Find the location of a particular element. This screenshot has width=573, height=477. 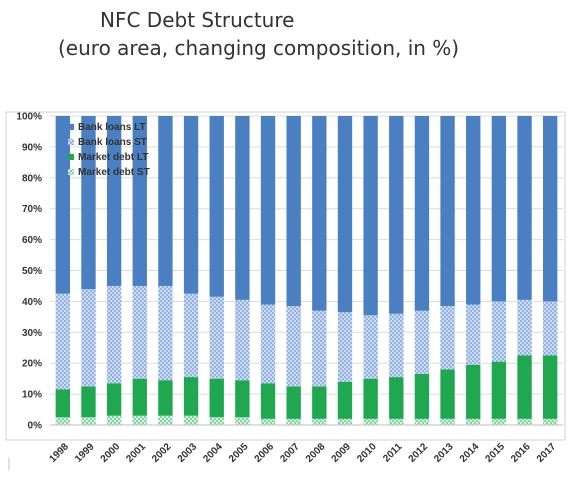

x-tick-label: 2007 is located at coordinates (290, 453).